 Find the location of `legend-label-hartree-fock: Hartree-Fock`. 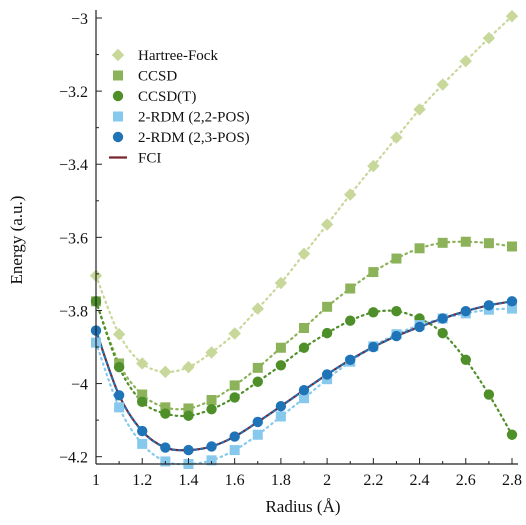

legend-label-hartree-fock: Hartree-Fock is located at coordinates (178, 56).